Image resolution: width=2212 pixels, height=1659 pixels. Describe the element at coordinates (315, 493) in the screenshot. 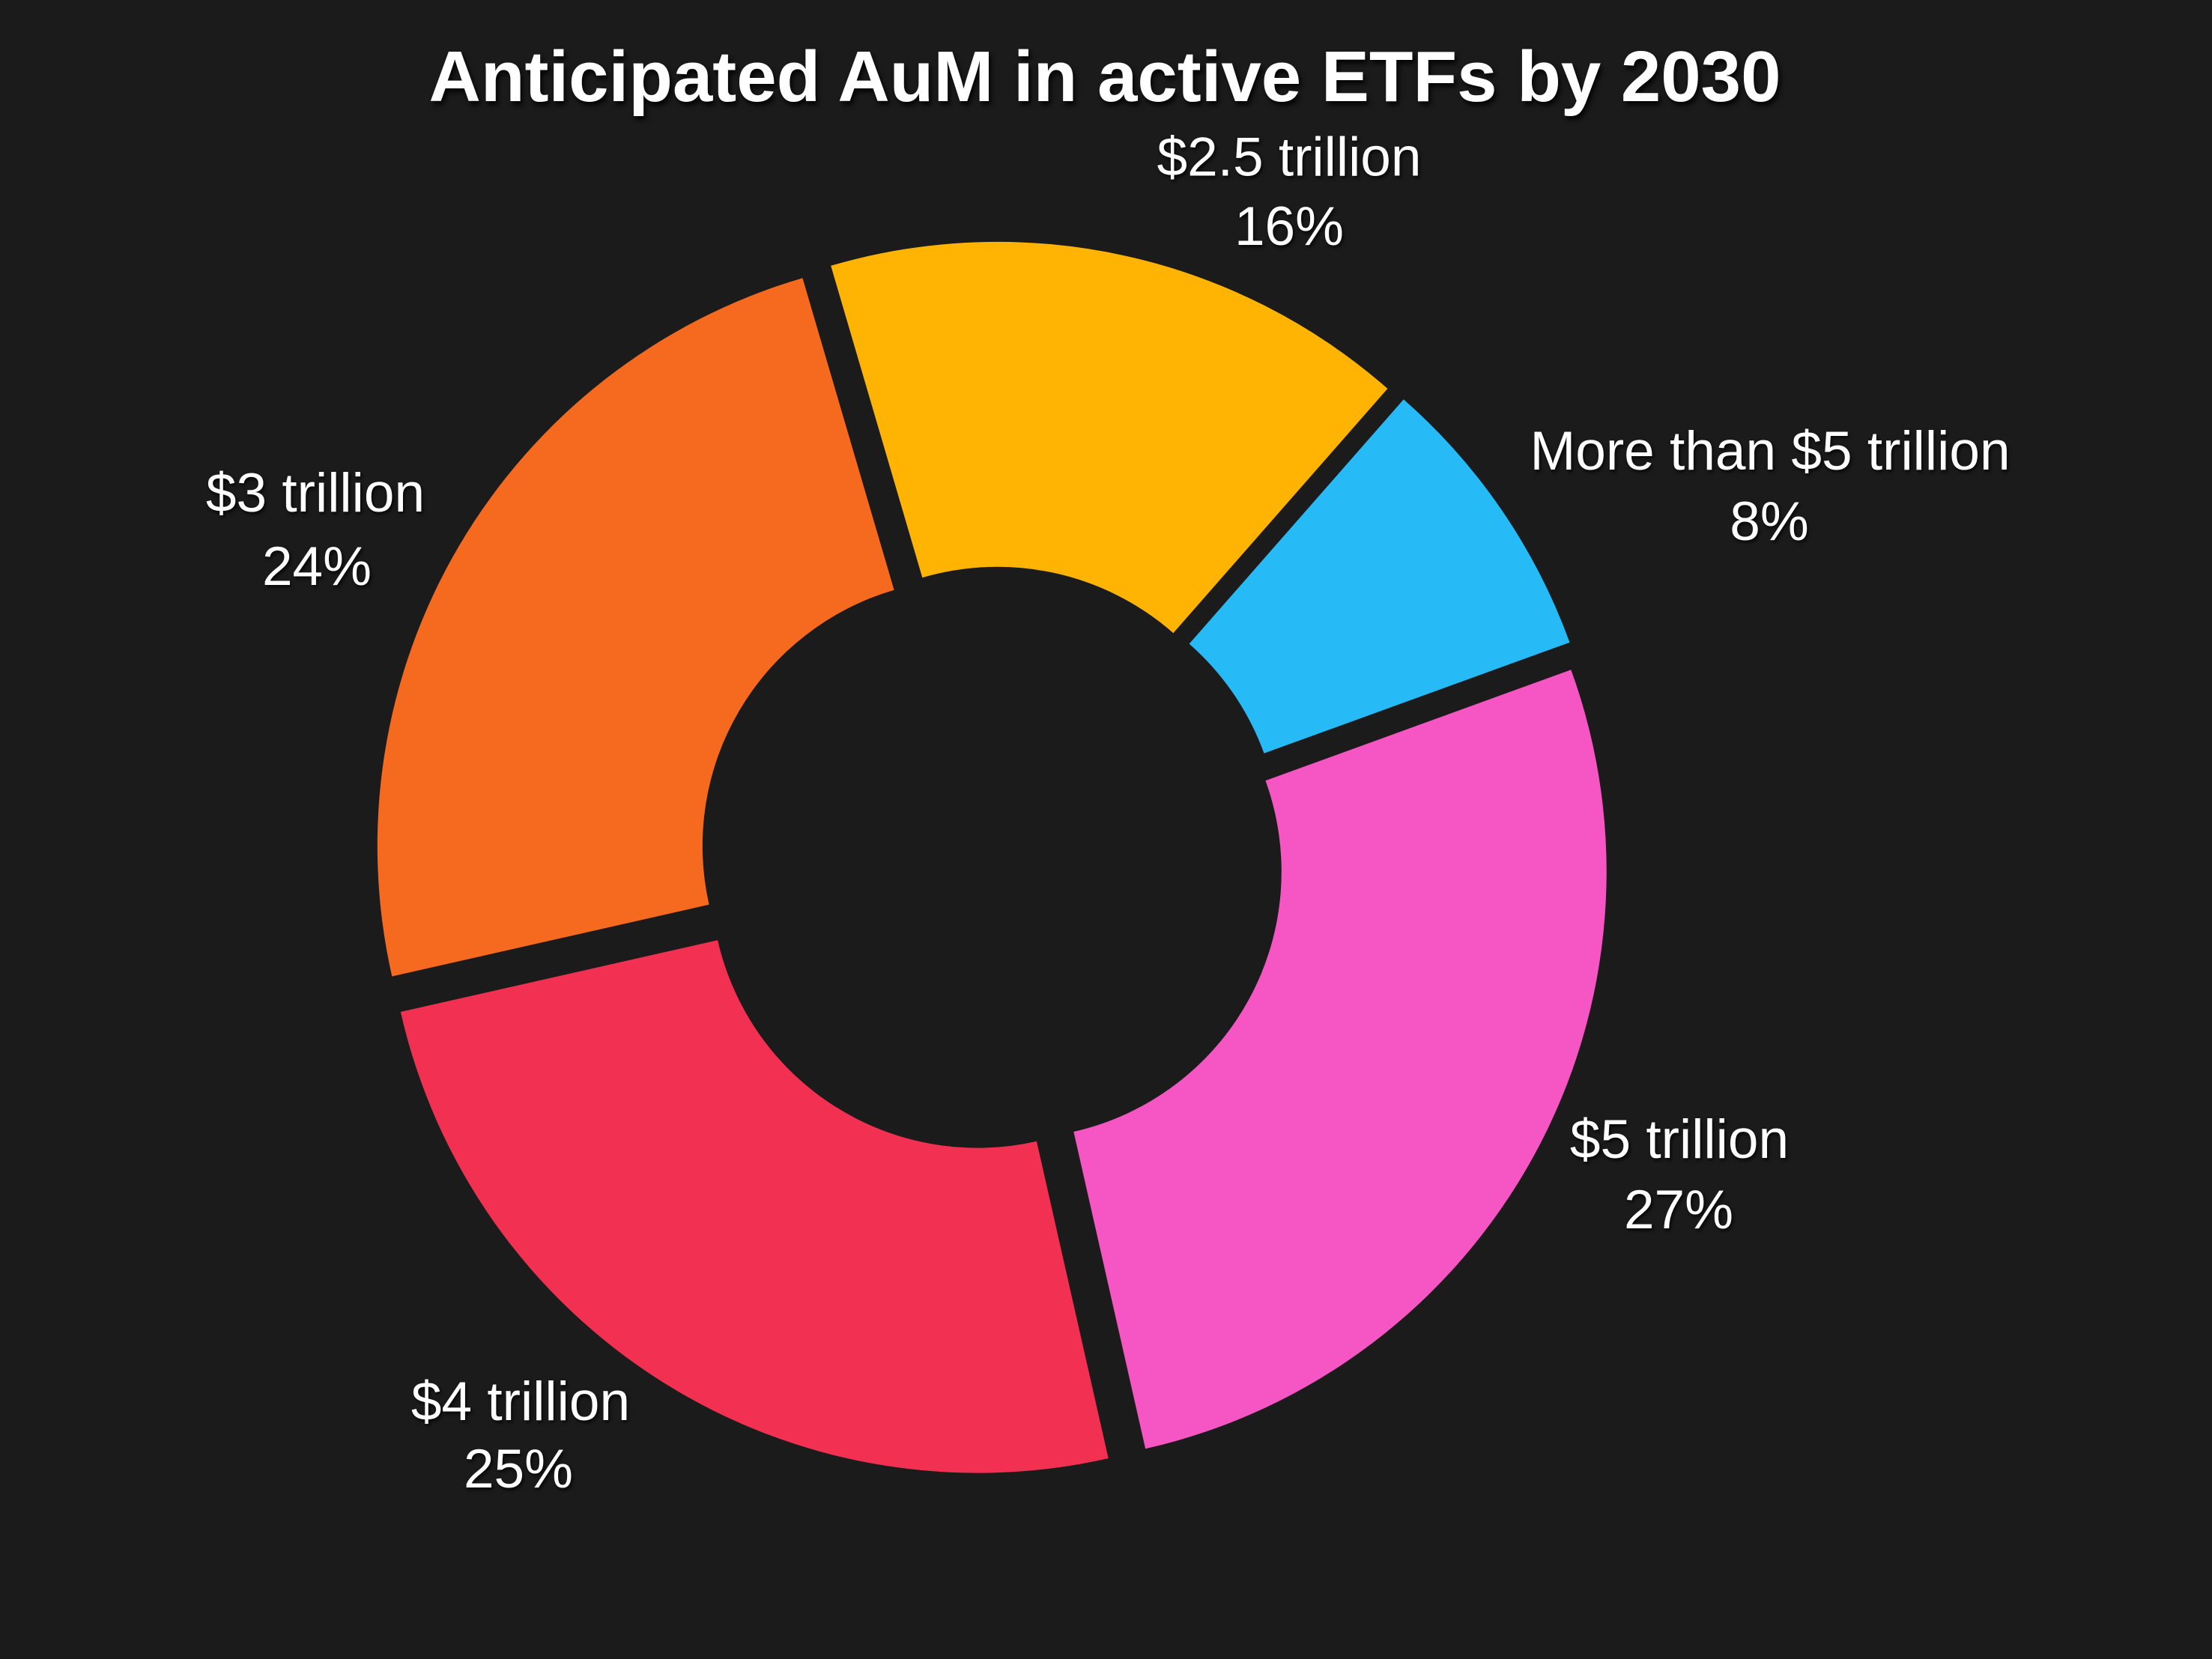

I see `svg-text: $3 trillion` at that location.